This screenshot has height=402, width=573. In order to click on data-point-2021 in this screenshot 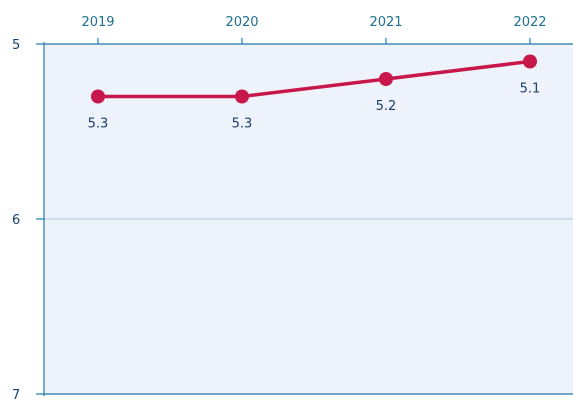, I will do `click(386, 79)`.